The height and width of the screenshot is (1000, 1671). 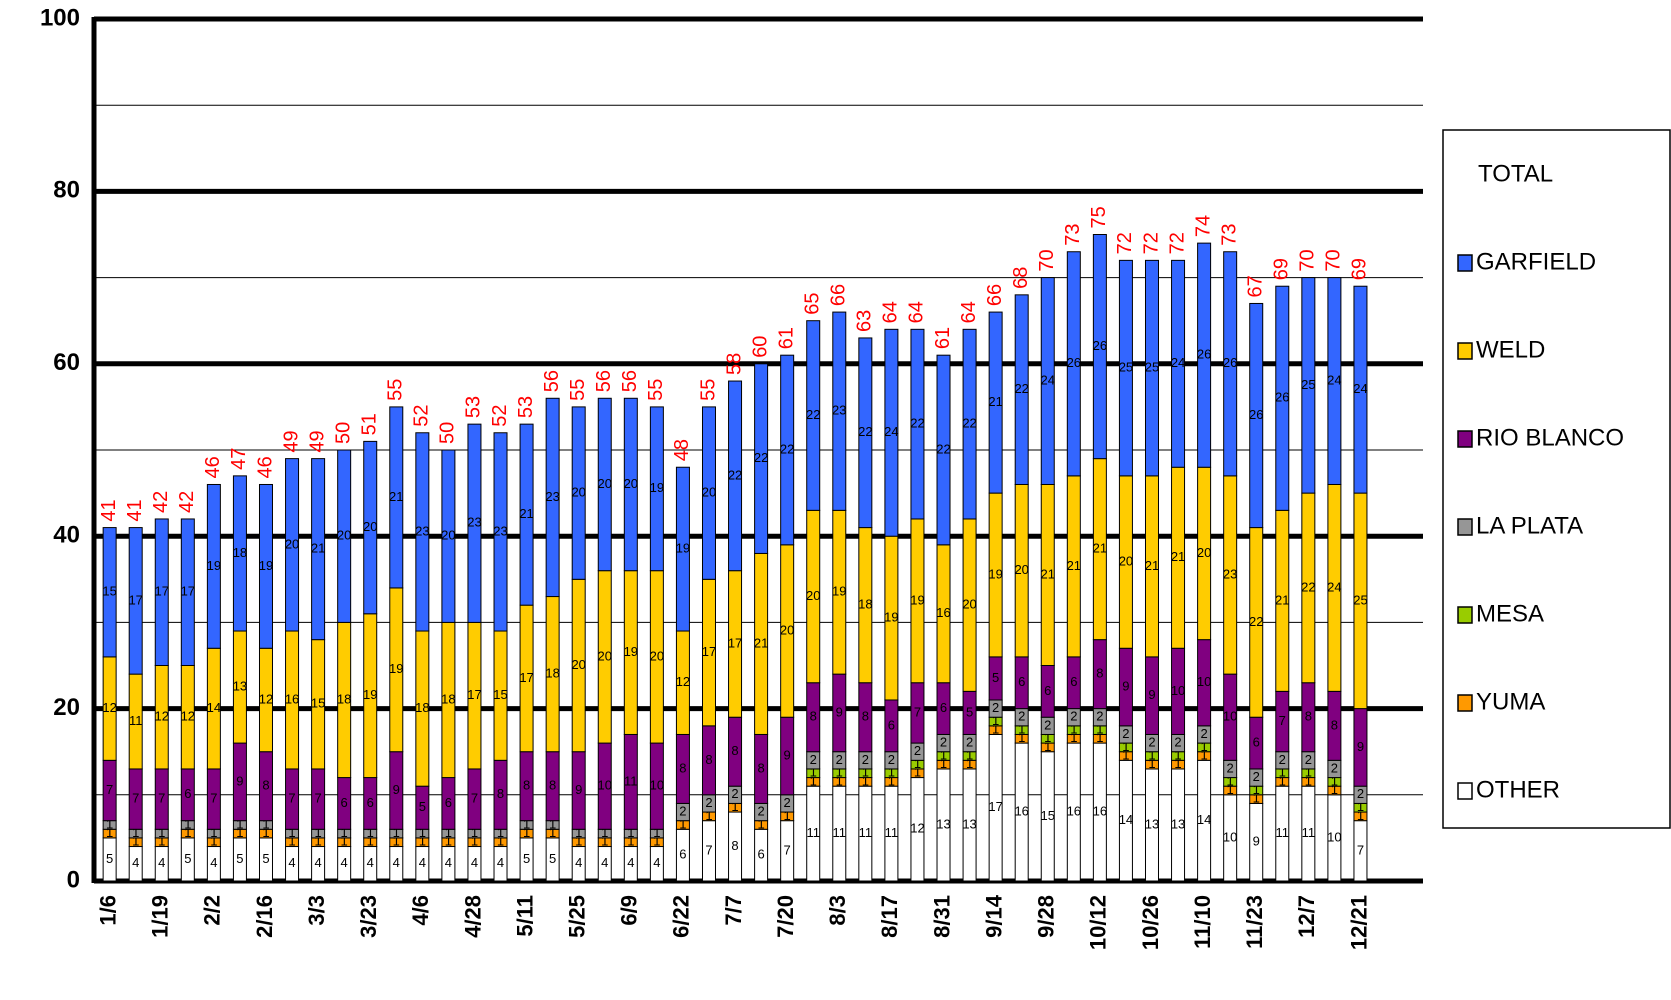 I want to click on total-label: 72, so click(x=1125, y=243).